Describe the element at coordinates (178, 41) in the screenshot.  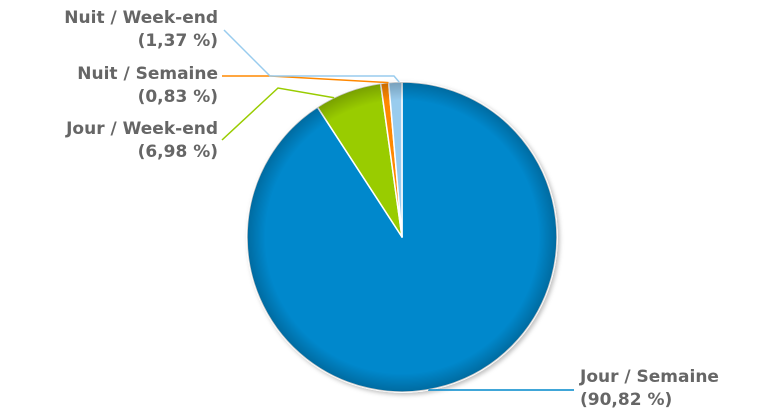
I see `slice-label-percent: (1,37 %)` at that location.